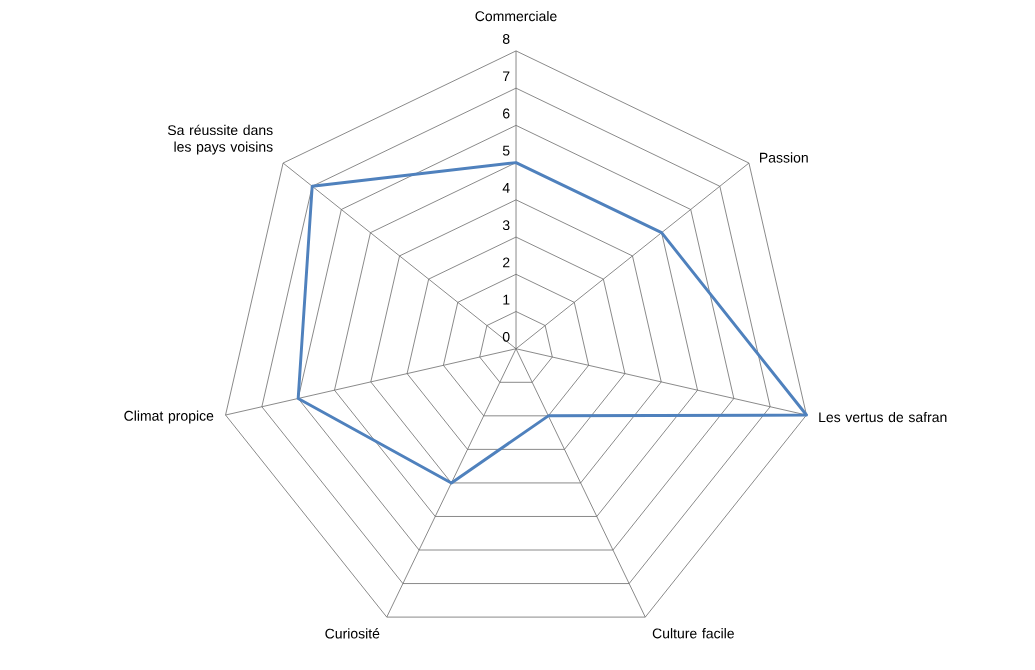 Image resolution: width=1035 pixels, height=670 pixels. Describe the element at coordinates (506, 39) in the screenshot. I see `y-tick-label: 8` at that location.